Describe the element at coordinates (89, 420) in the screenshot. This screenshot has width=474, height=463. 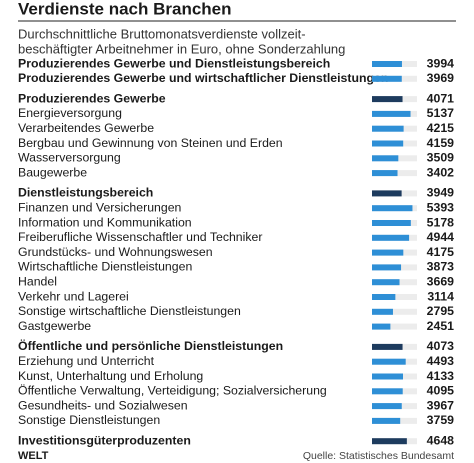
I see `row-label: Sonstige Dienstleistungen` at that location.